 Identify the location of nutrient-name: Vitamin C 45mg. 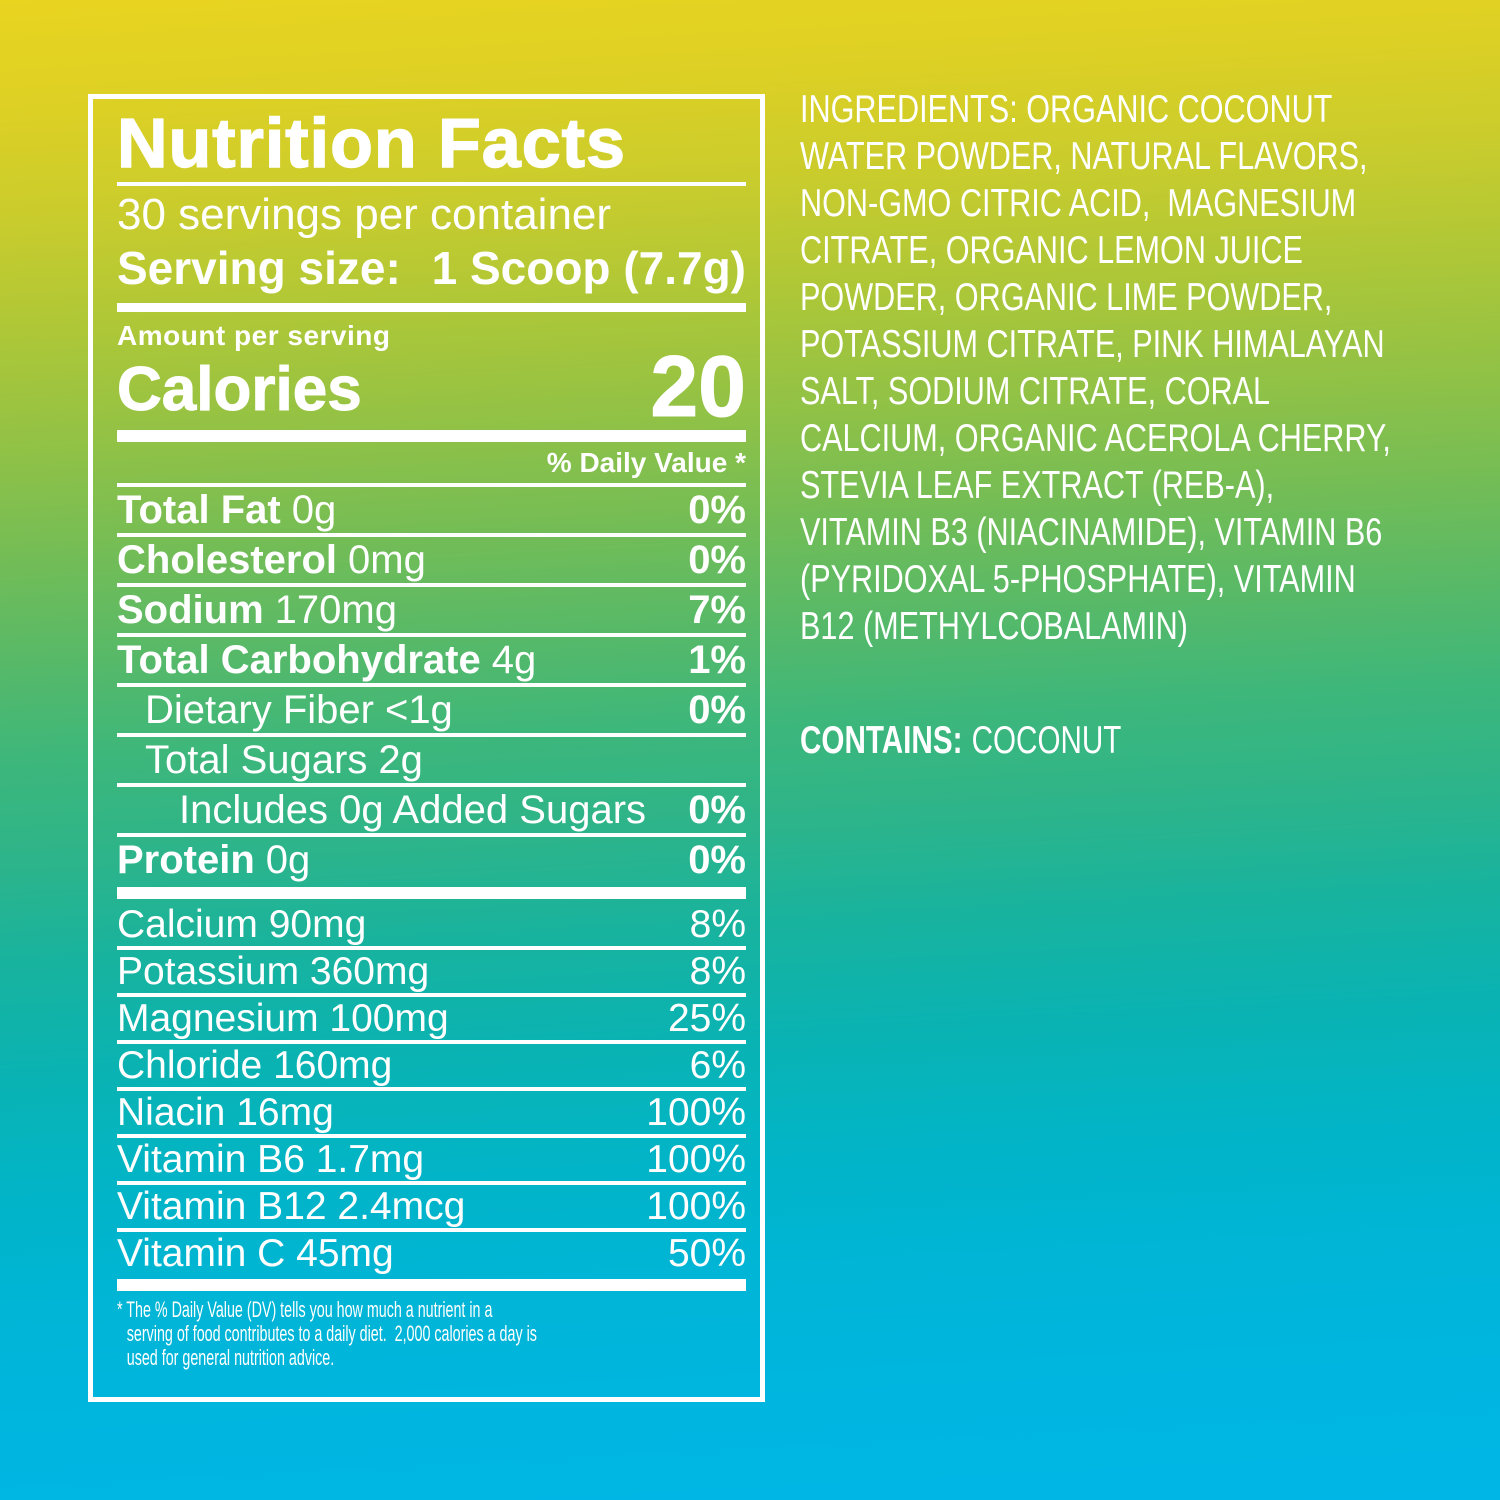
(255, 1253).